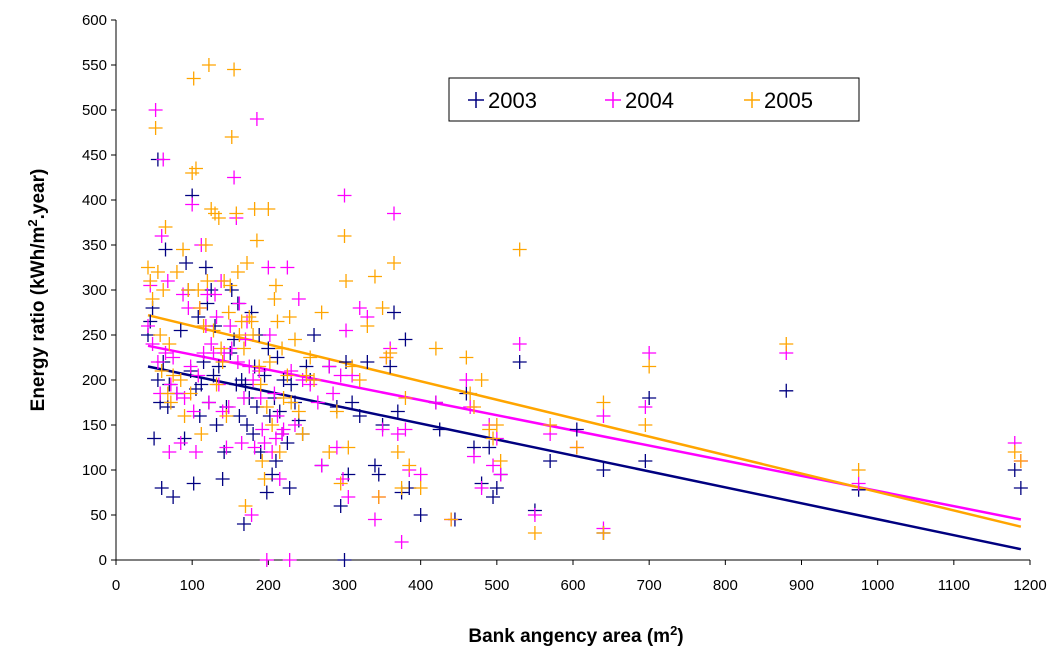 The image size is (1062, 650). What do you see at coordinates (94, 290) in the screenshot?
I see `y-tick-label: 300` at bounding box center [94, 290].